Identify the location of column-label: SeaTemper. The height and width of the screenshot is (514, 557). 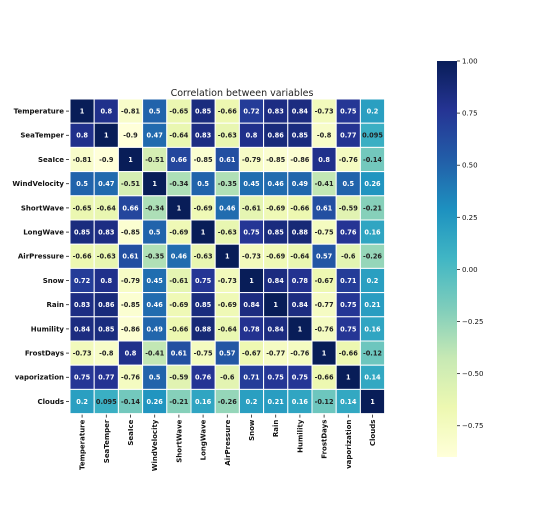
(107, 441).